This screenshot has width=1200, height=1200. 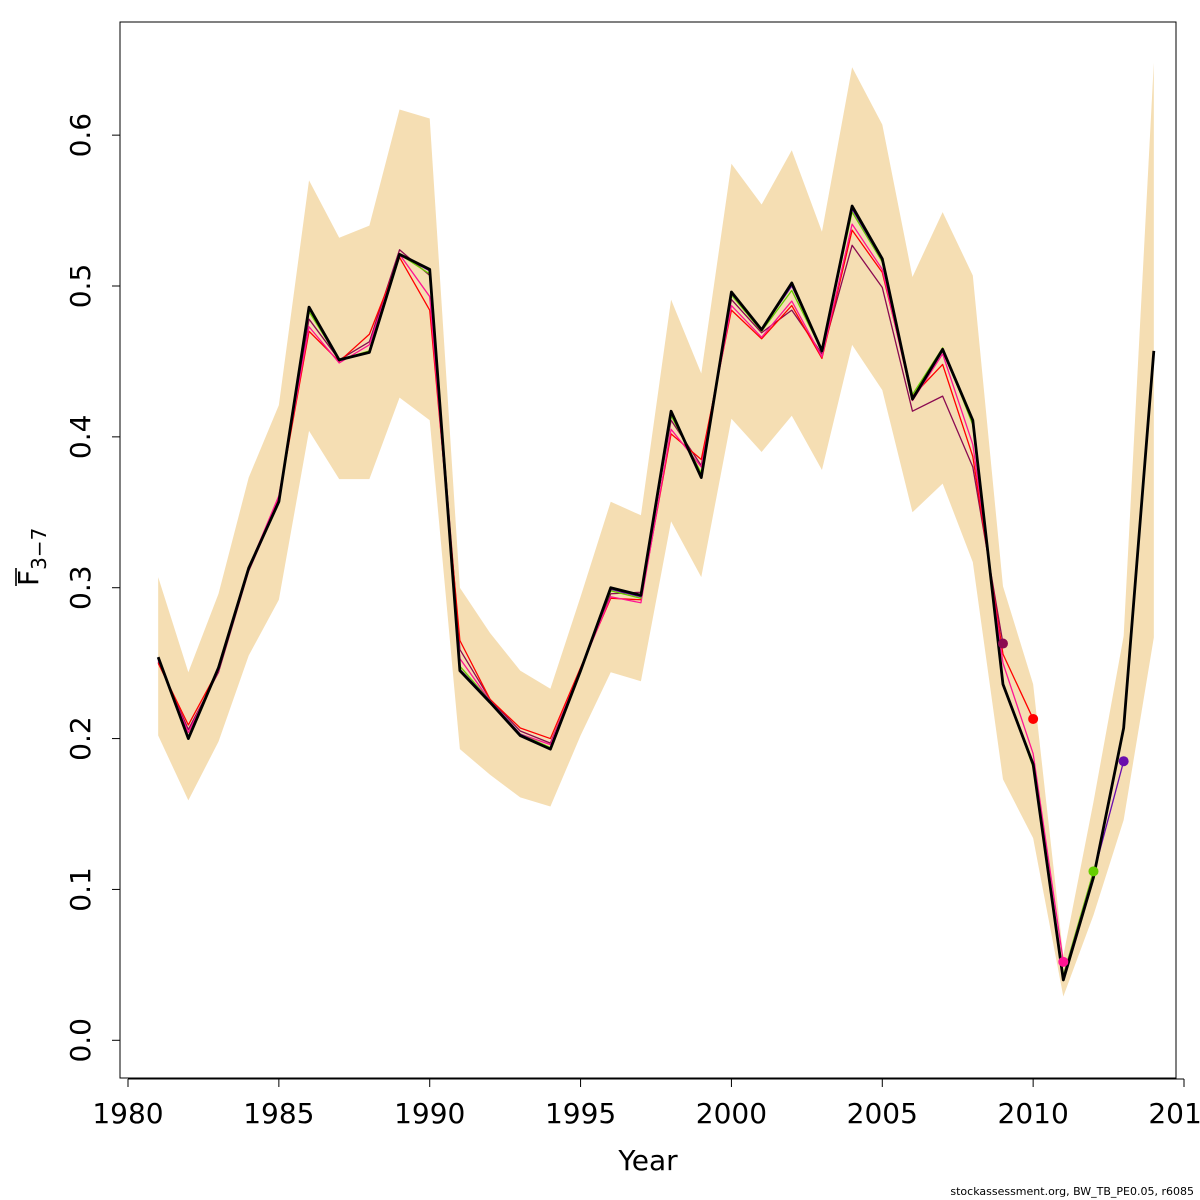 What do you see at coordinates (429, 1113) in the screenshot?
I see `x-tick-label: 1990` at bounding box center [429, 1113].